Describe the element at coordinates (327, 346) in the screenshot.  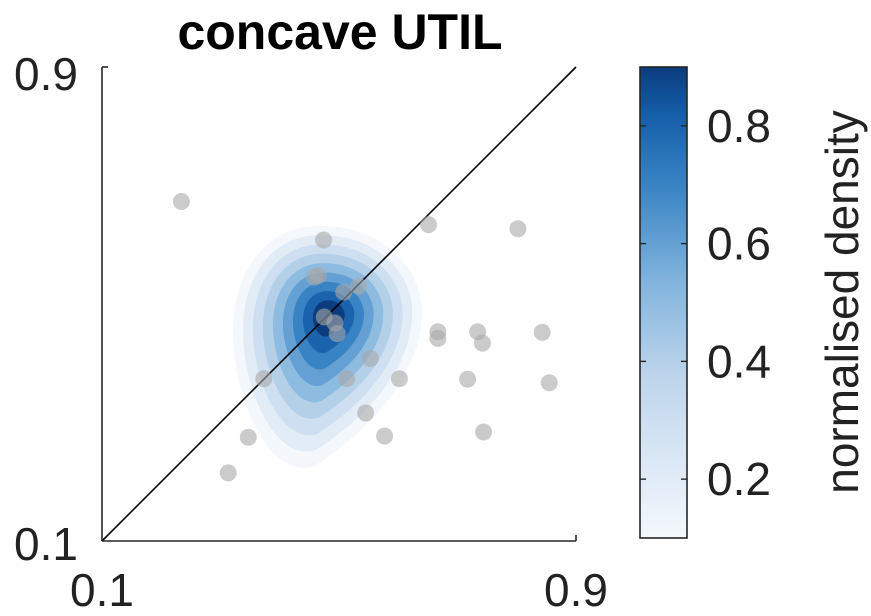
I see `density-contours` at that location.